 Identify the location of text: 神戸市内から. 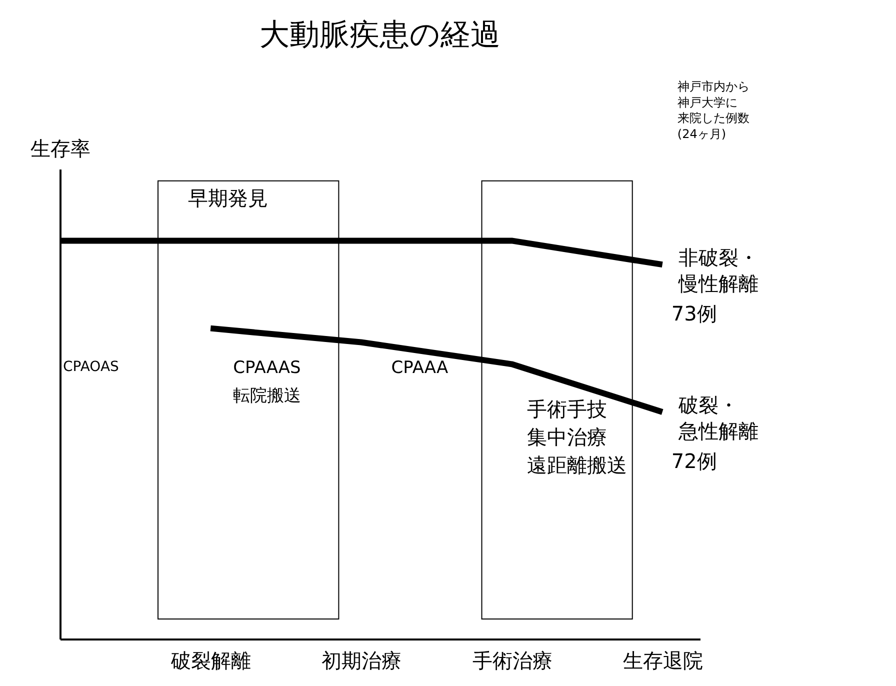
(713, 86).